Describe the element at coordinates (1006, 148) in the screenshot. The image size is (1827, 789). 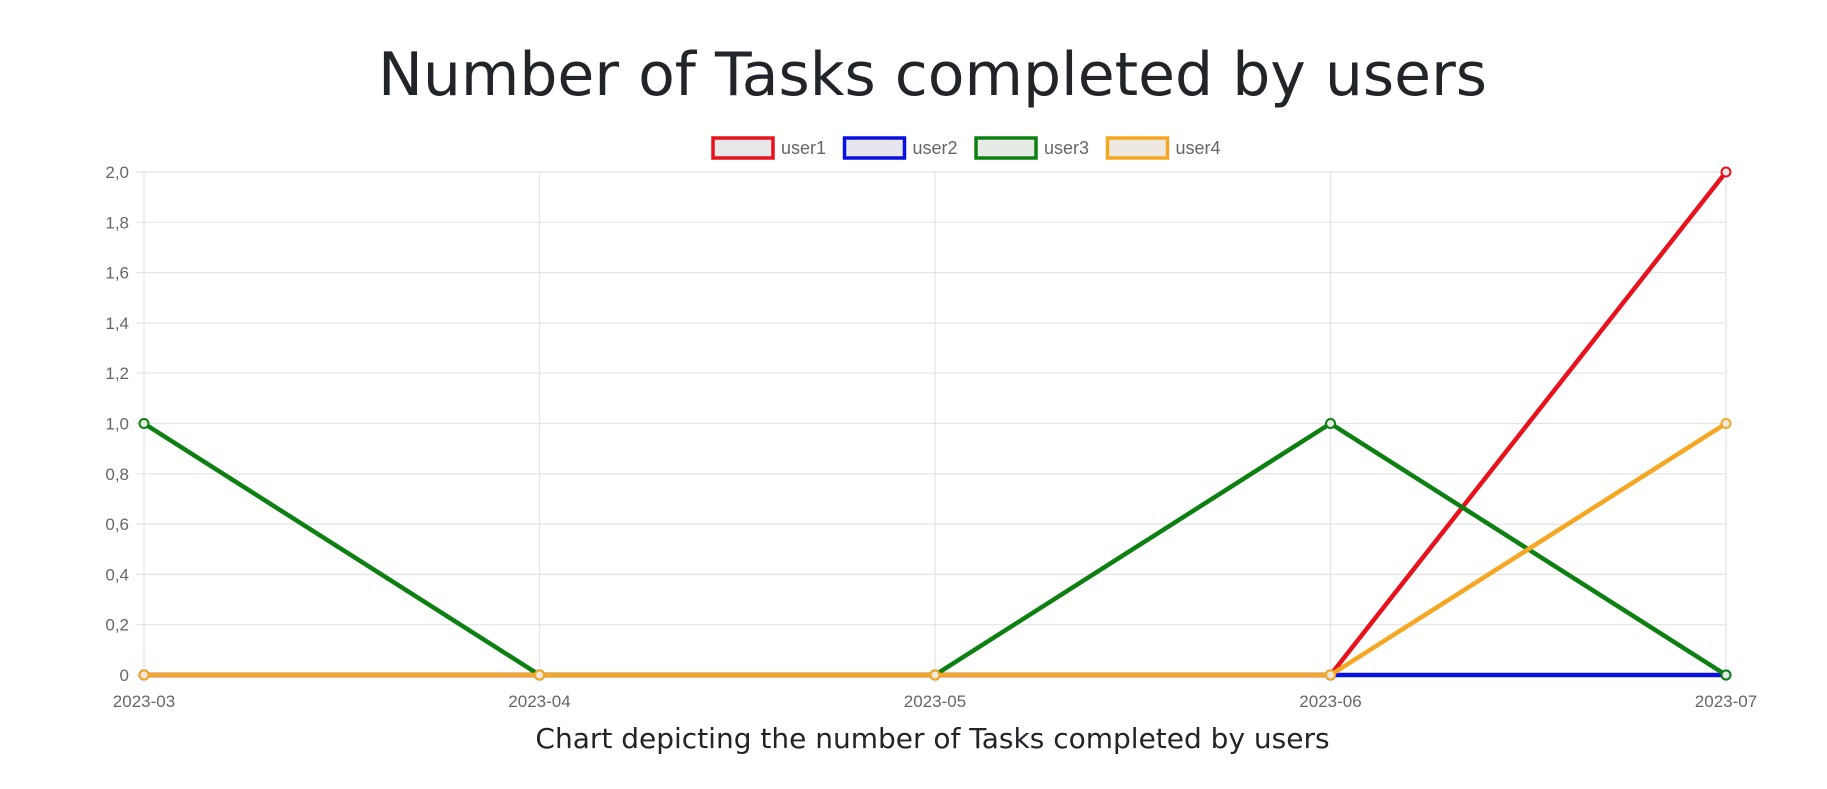
I see `legend-swatch-user3` at that location.